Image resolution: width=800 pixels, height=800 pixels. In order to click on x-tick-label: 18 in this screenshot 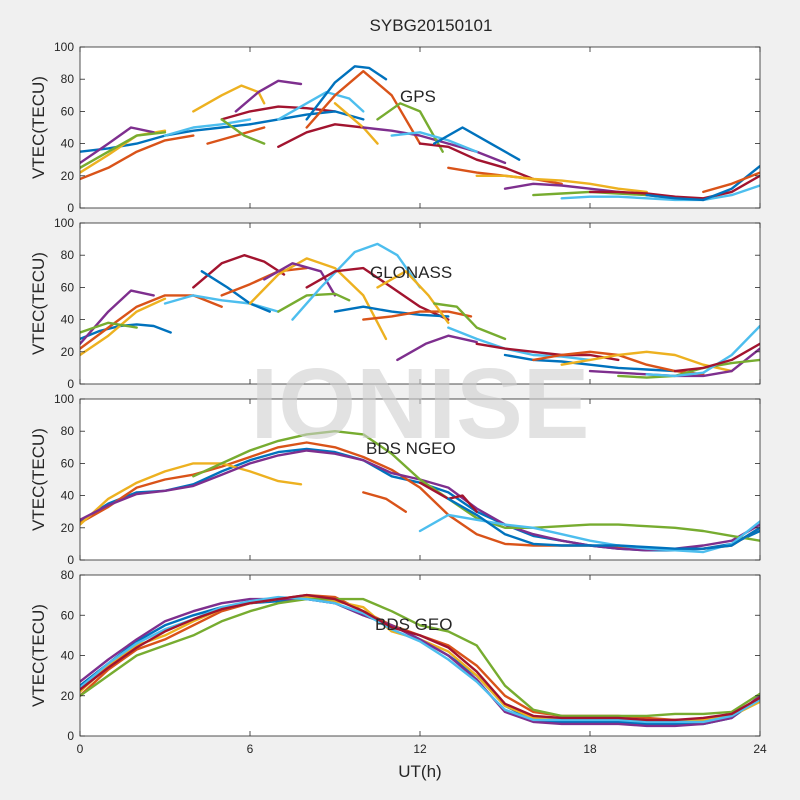, I will do `click(590, 749)`.